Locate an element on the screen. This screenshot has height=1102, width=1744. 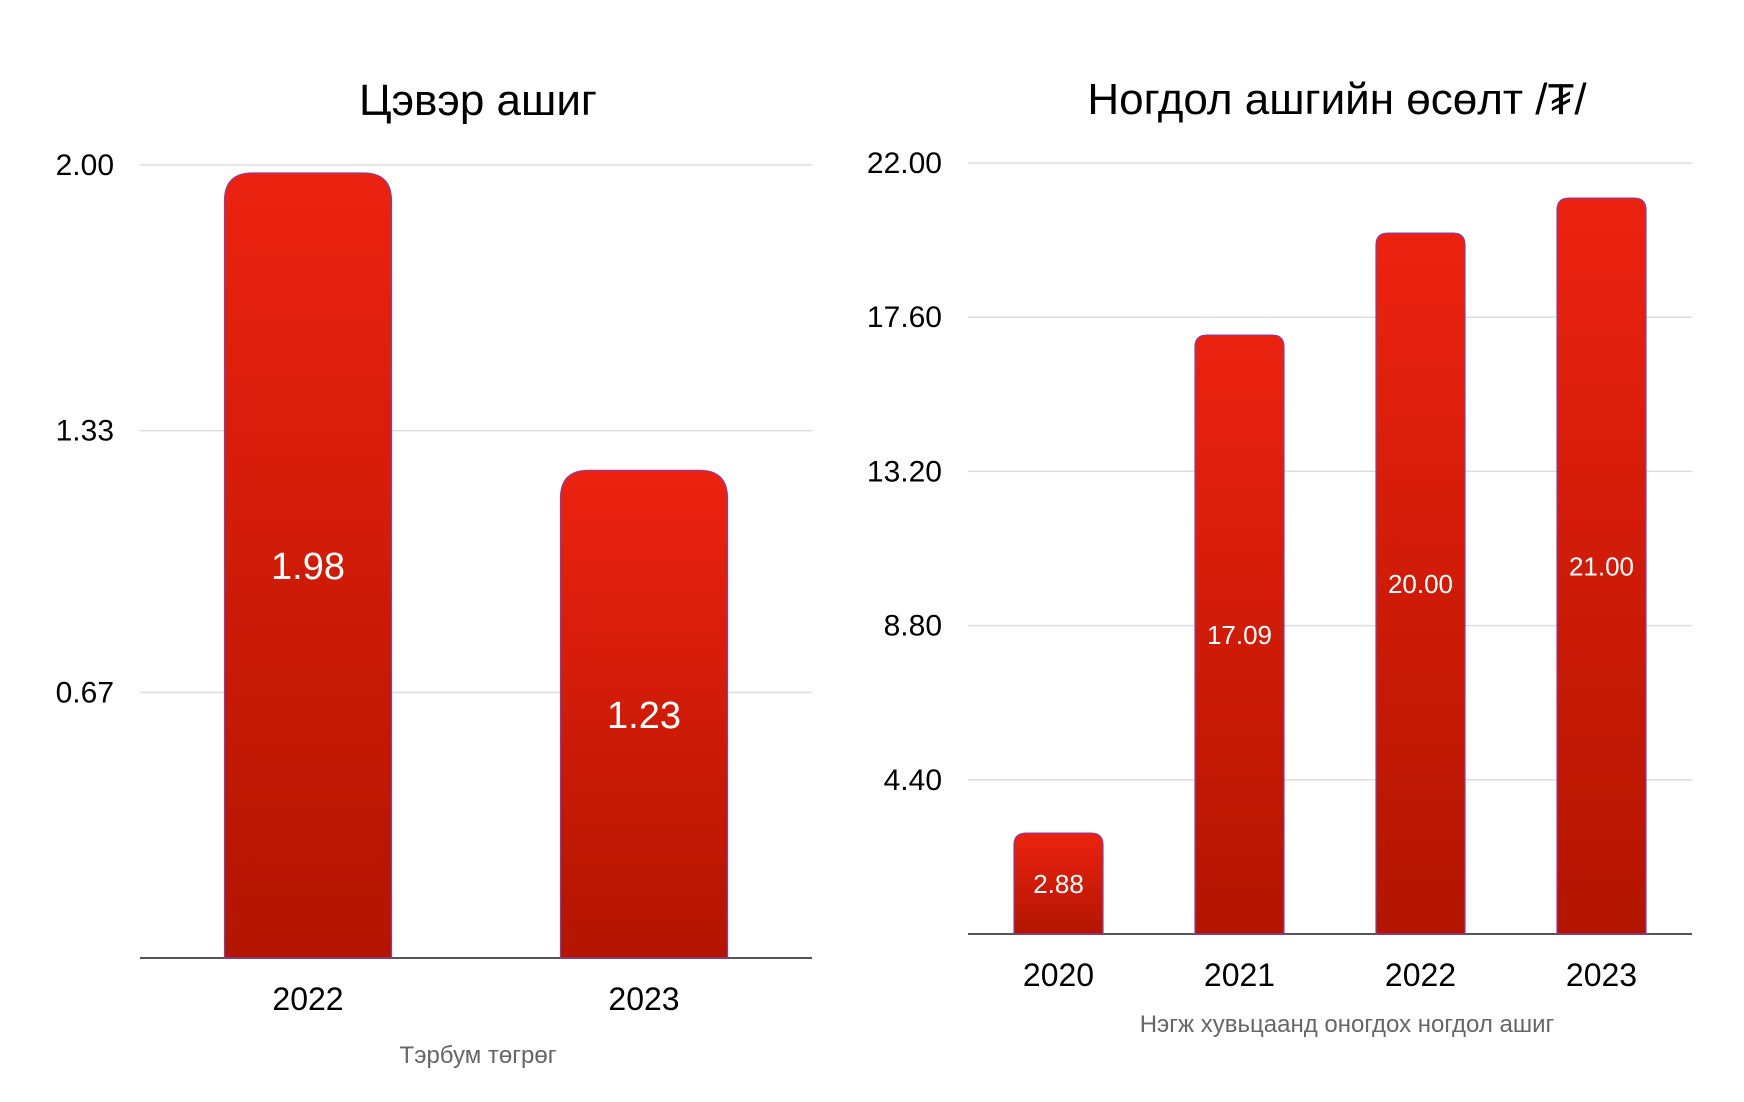
y-tick-label-dividend-growth: 4.40 is located at coordinates (913, 780).